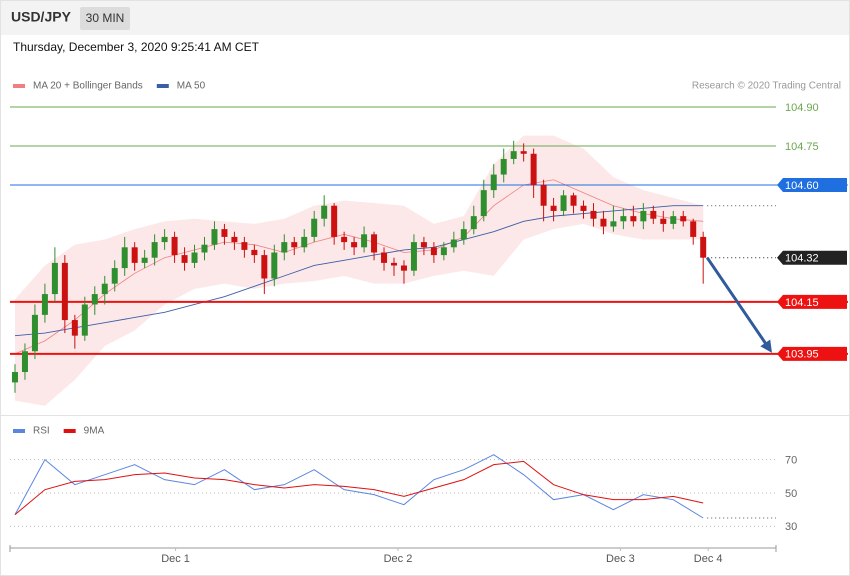  I want to click on legend-label: MA 20 + Bollinger Bands, so click(88, 86).